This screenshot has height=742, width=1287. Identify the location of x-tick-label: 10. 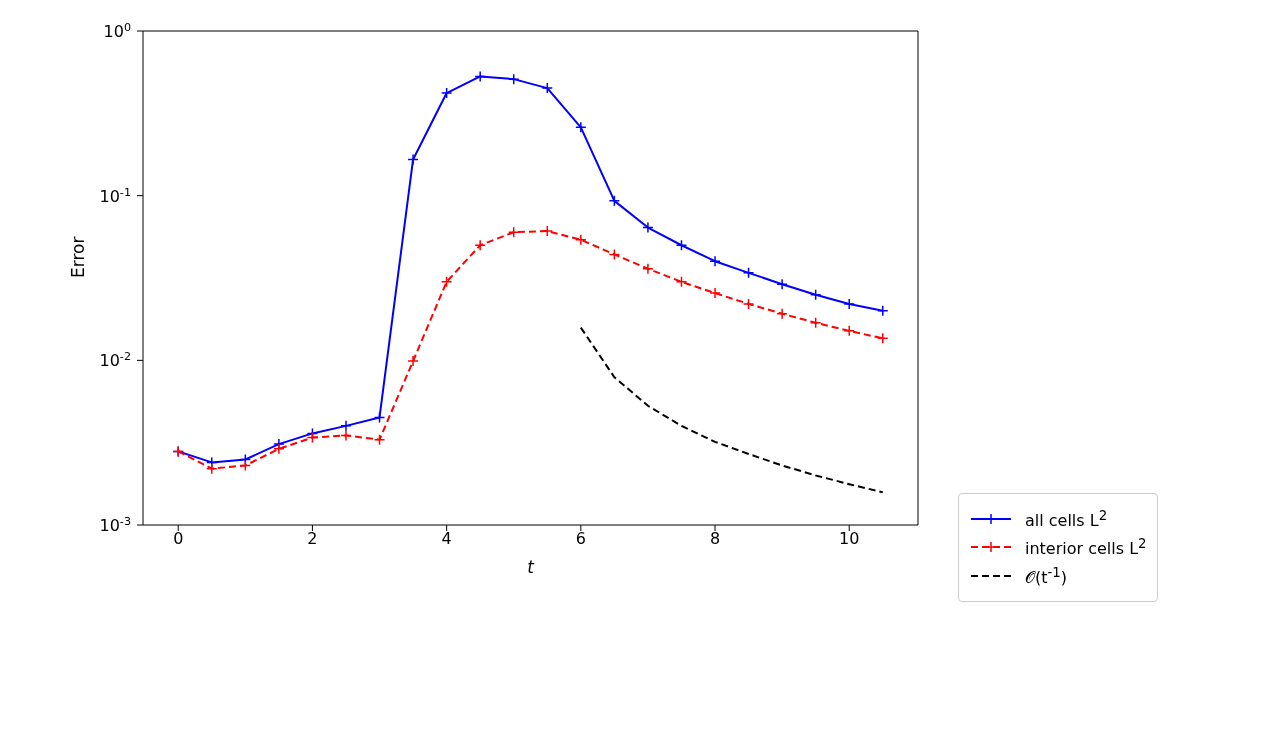
(849, 539).